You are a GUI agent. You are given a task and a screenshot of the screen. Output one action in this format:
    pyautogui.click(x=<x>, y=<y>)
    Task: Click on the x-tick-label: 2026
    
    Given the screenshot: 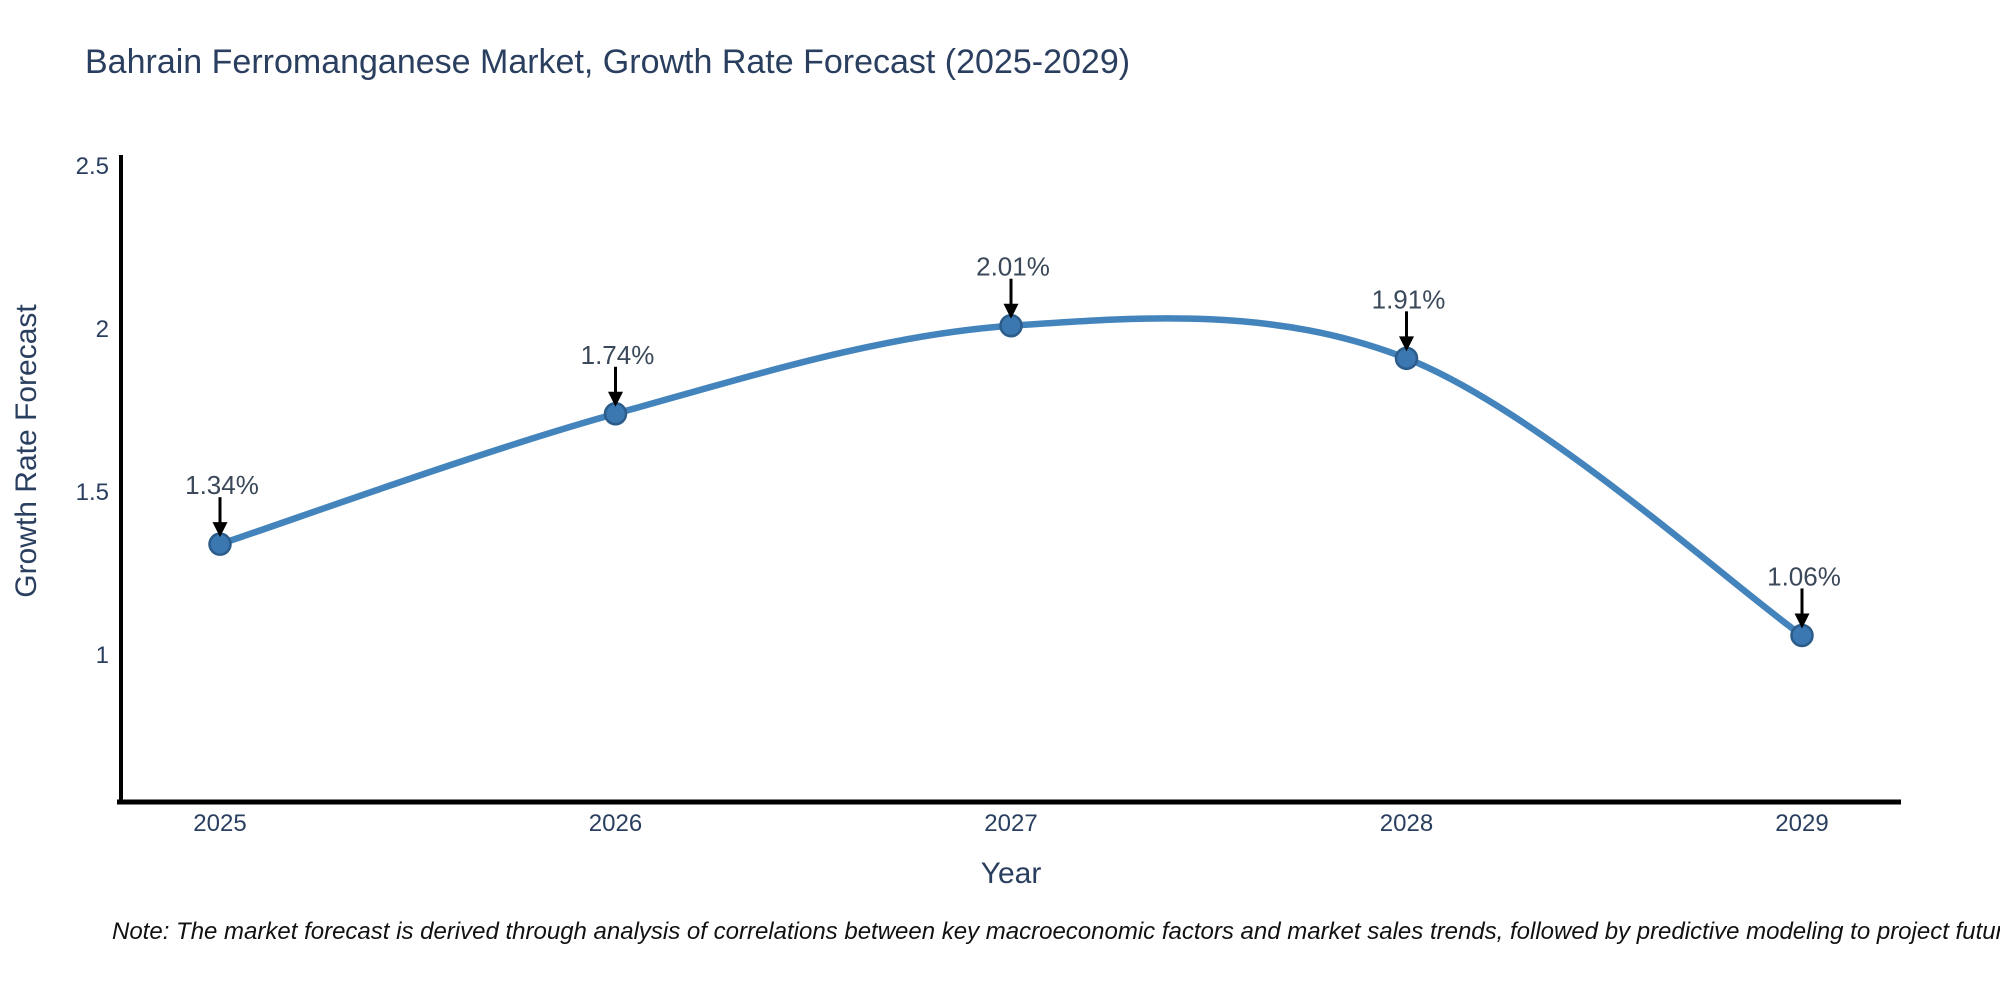 What is the action you would take?
    pyautogui.click(x=615, y=823)
    